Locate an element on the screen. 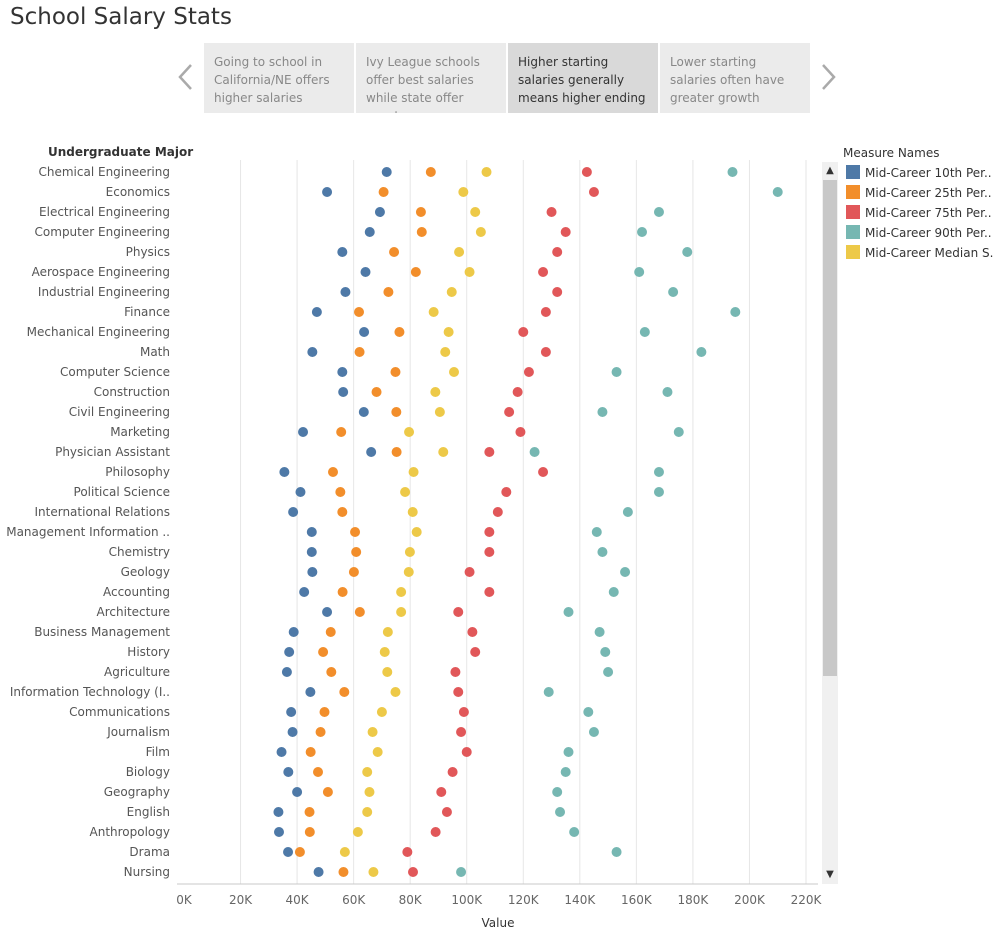 The image size is (993, 941). scroll-down-icon: ▼ is located at coordinates (830, 874).